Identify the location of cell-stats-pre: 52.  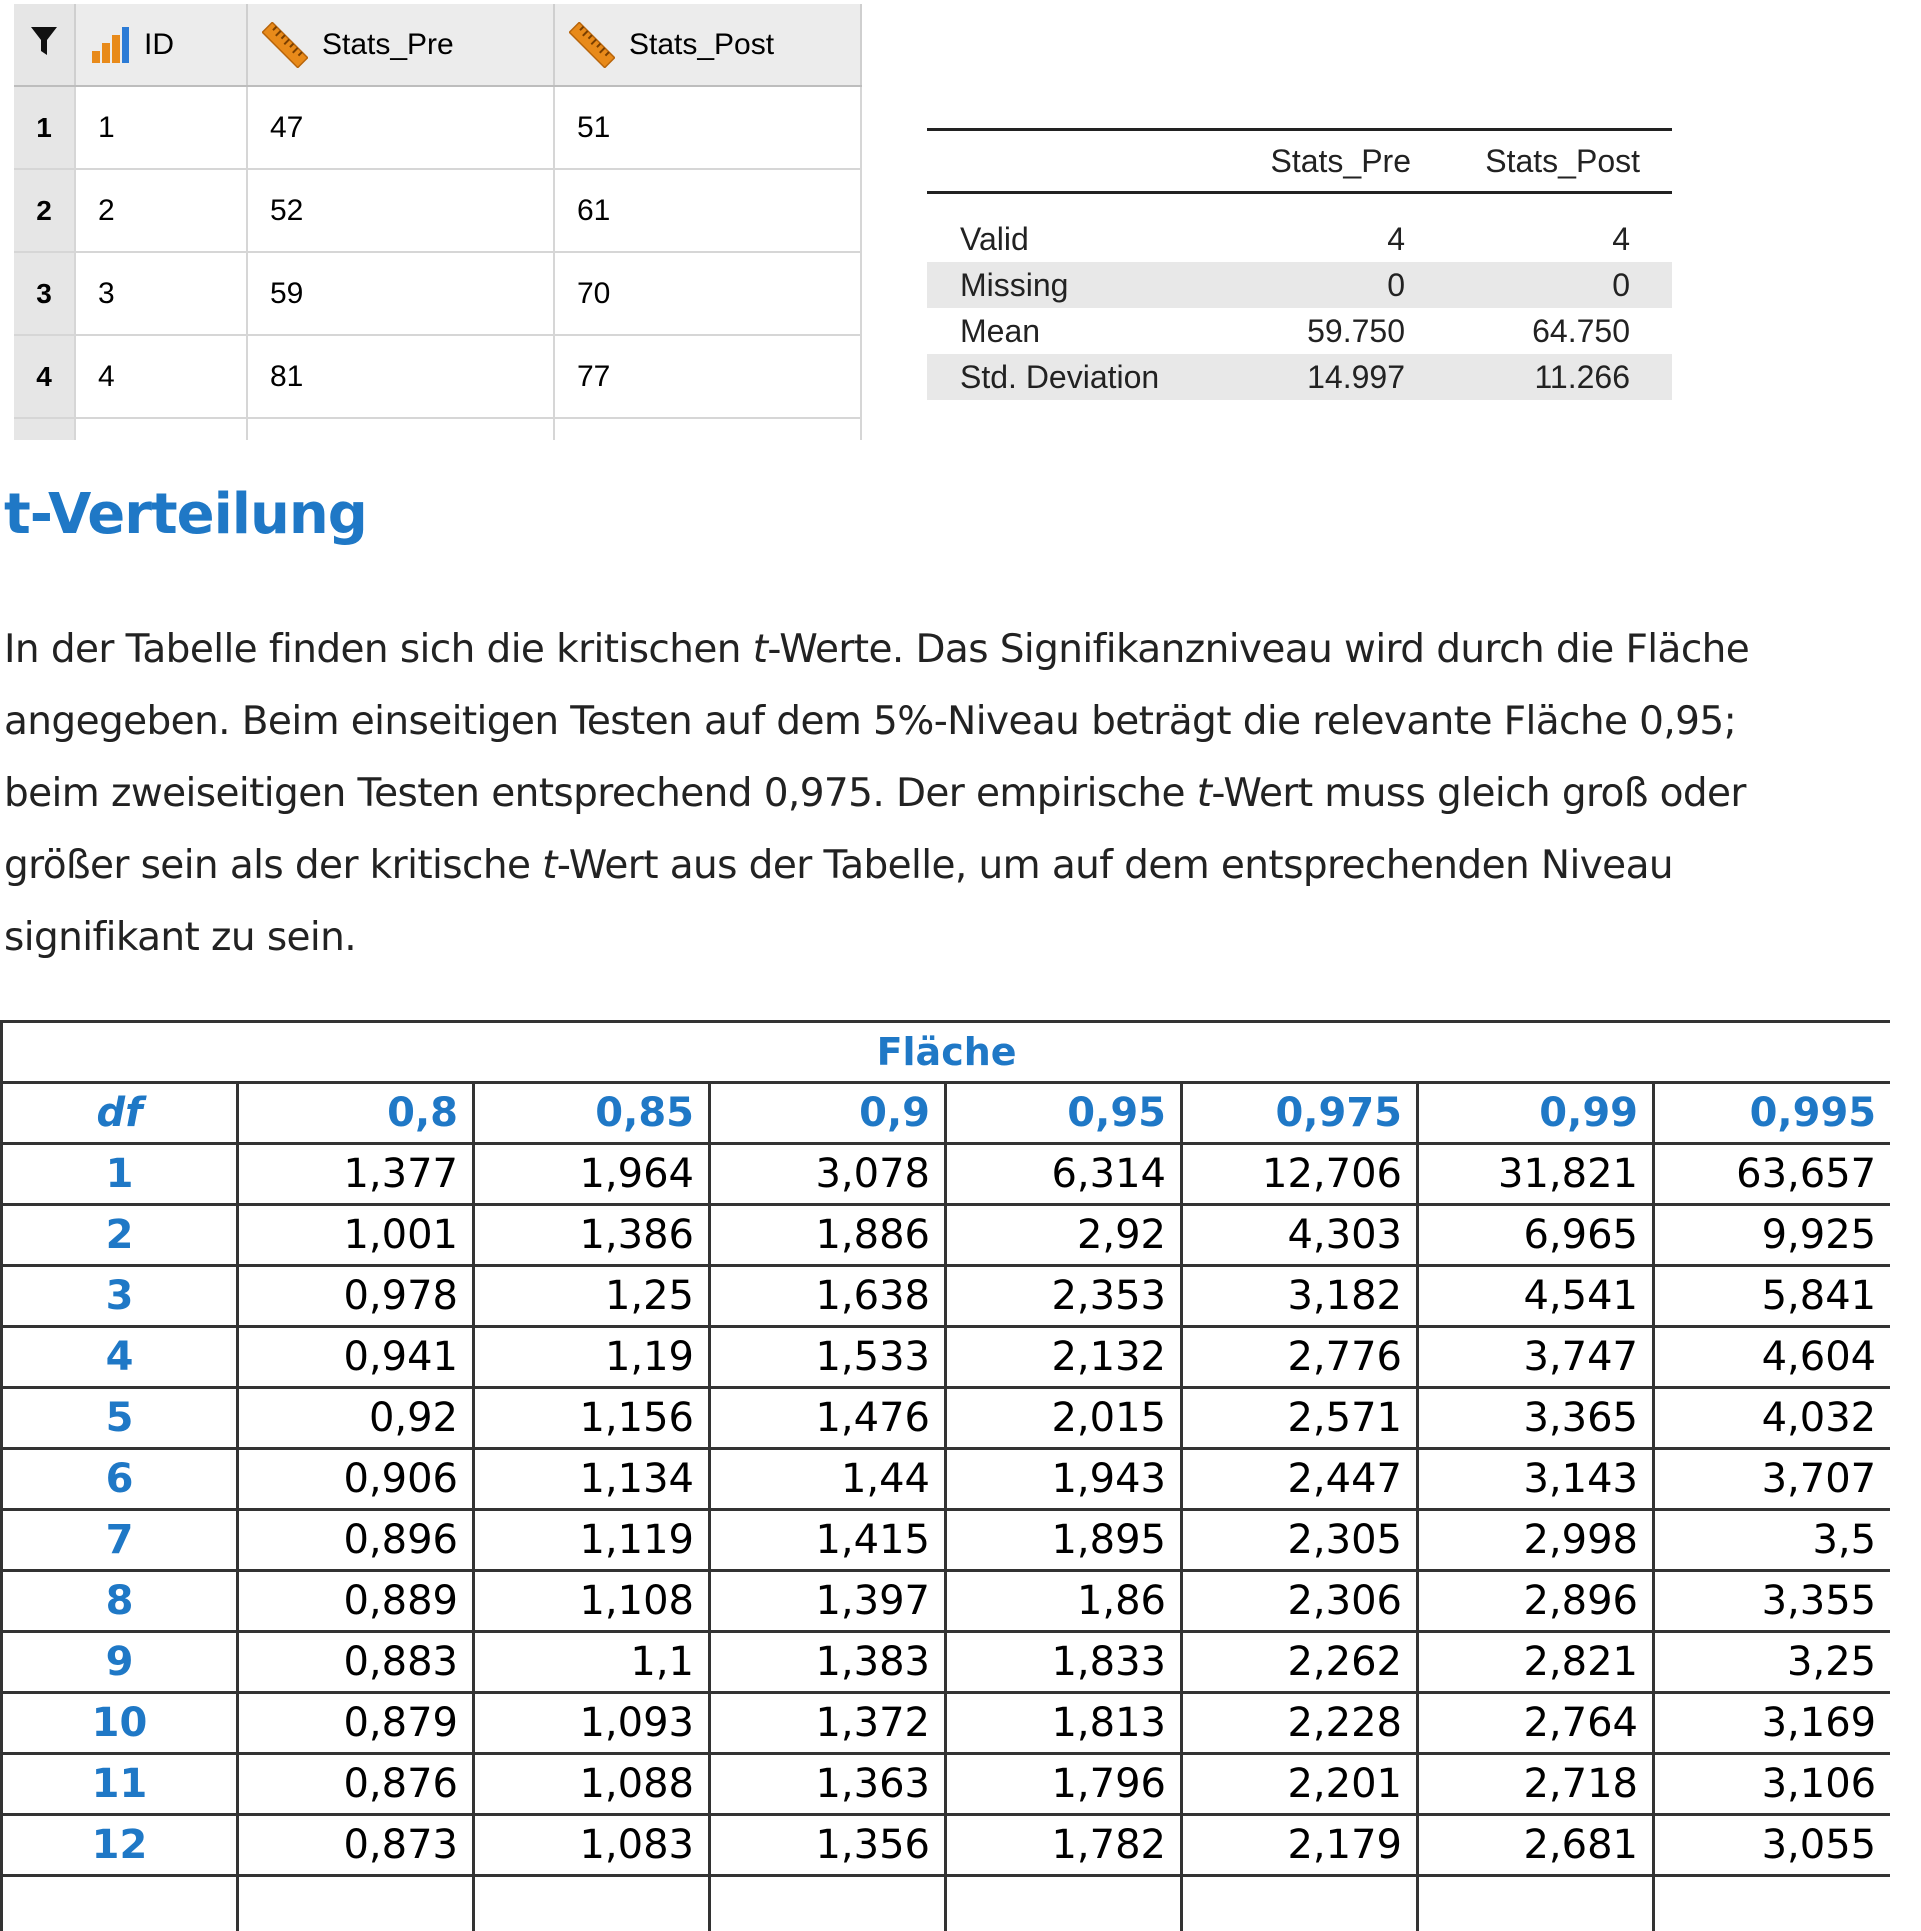
(401, 211).